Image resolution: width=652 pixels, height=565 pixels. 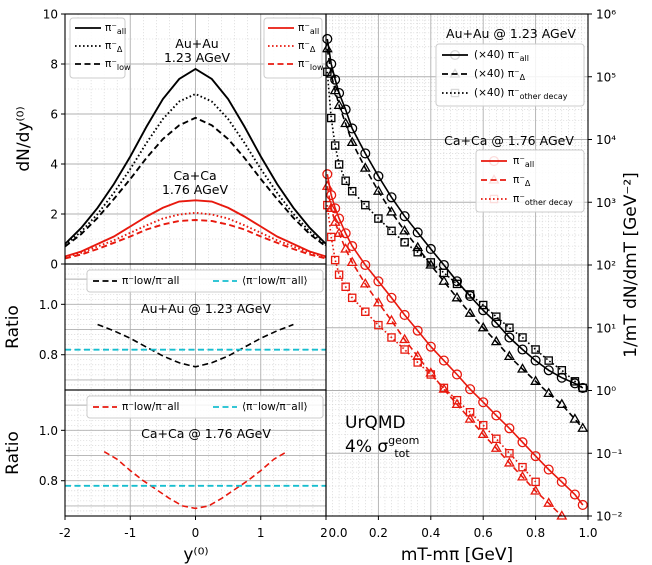 I want to click on legend-label: (×40) π⁻Δ, so click(x=500, y=75).